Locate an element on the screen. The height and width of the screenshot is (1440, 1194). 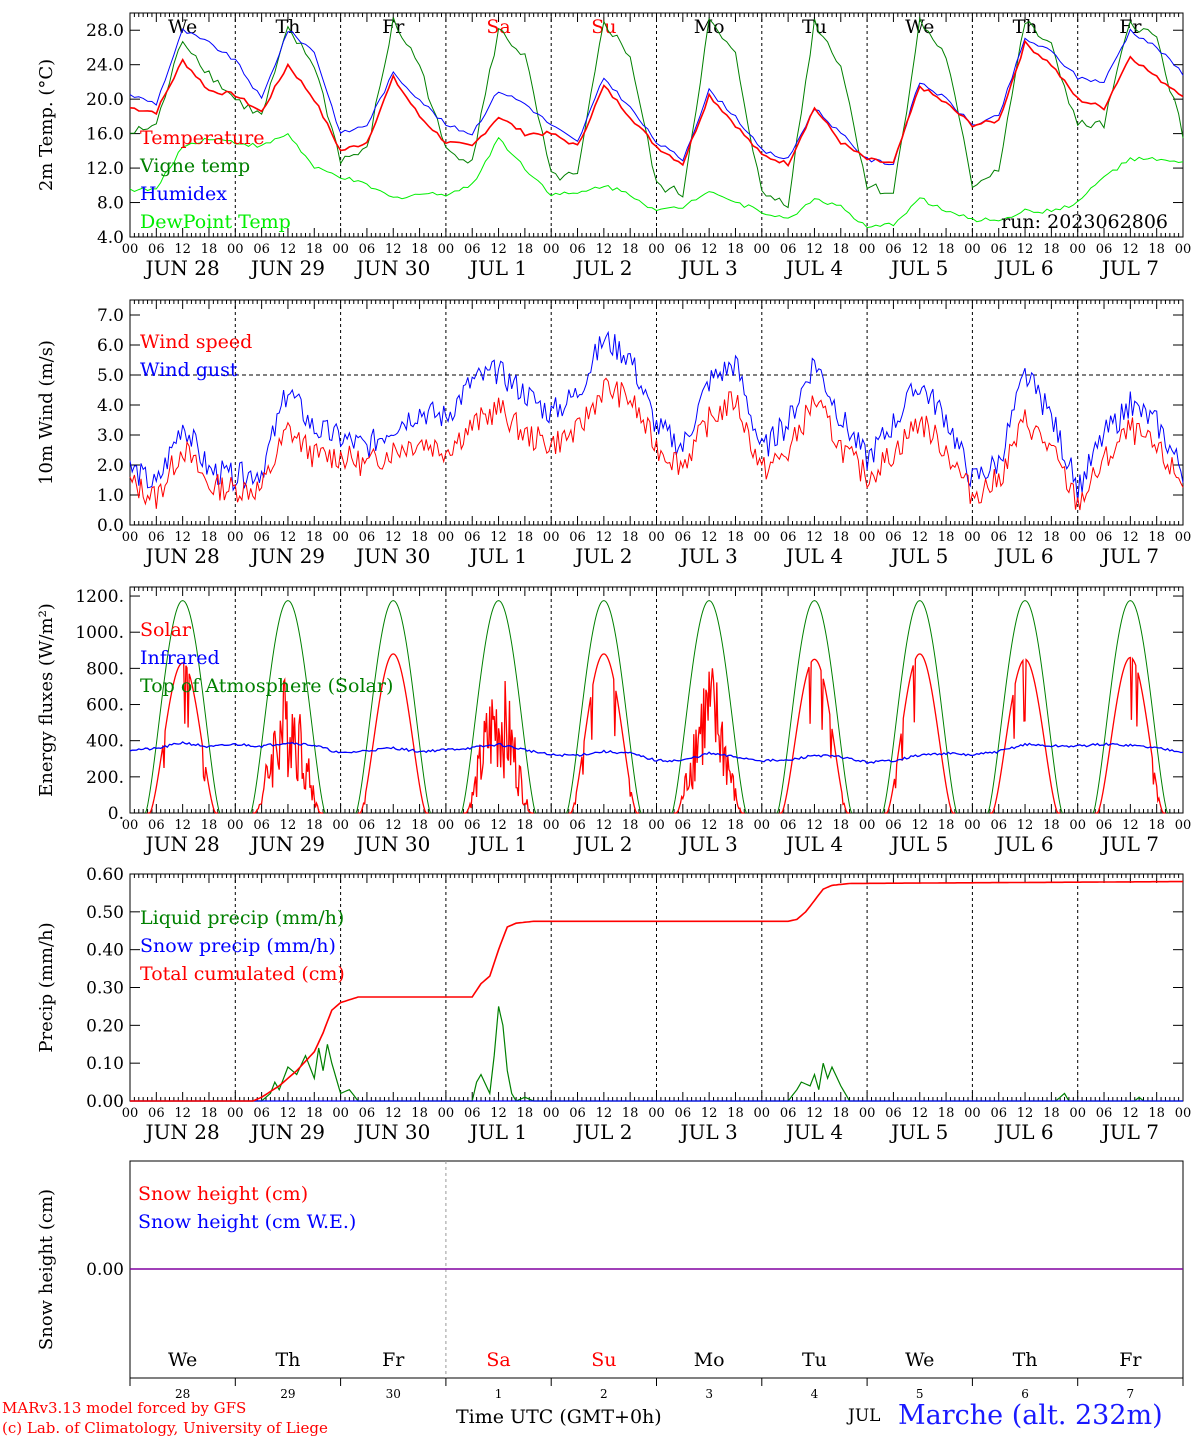
x-date-label: JUL 3 is located at coordinates (708, 556).